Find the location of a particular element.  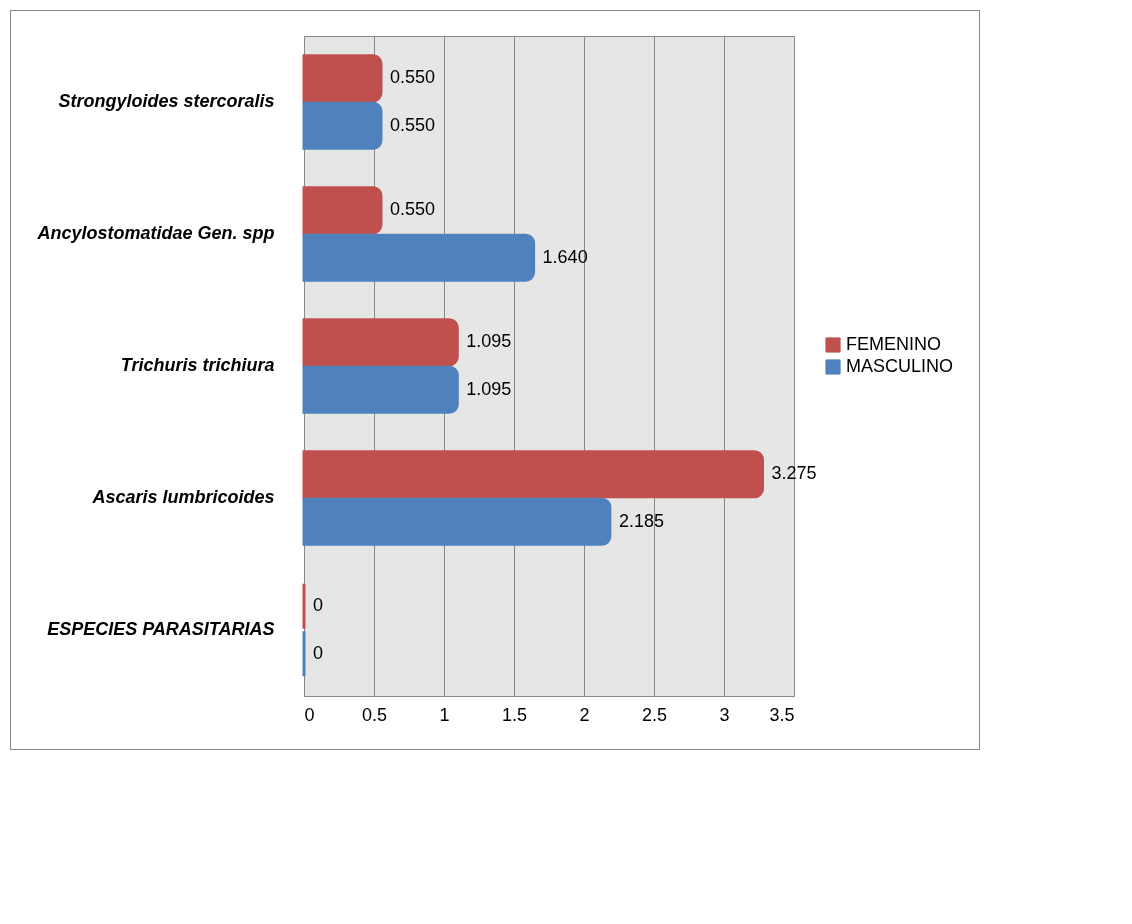

y-tick-label: Strongyloides stercoralis is located at coordinates (166, 101).